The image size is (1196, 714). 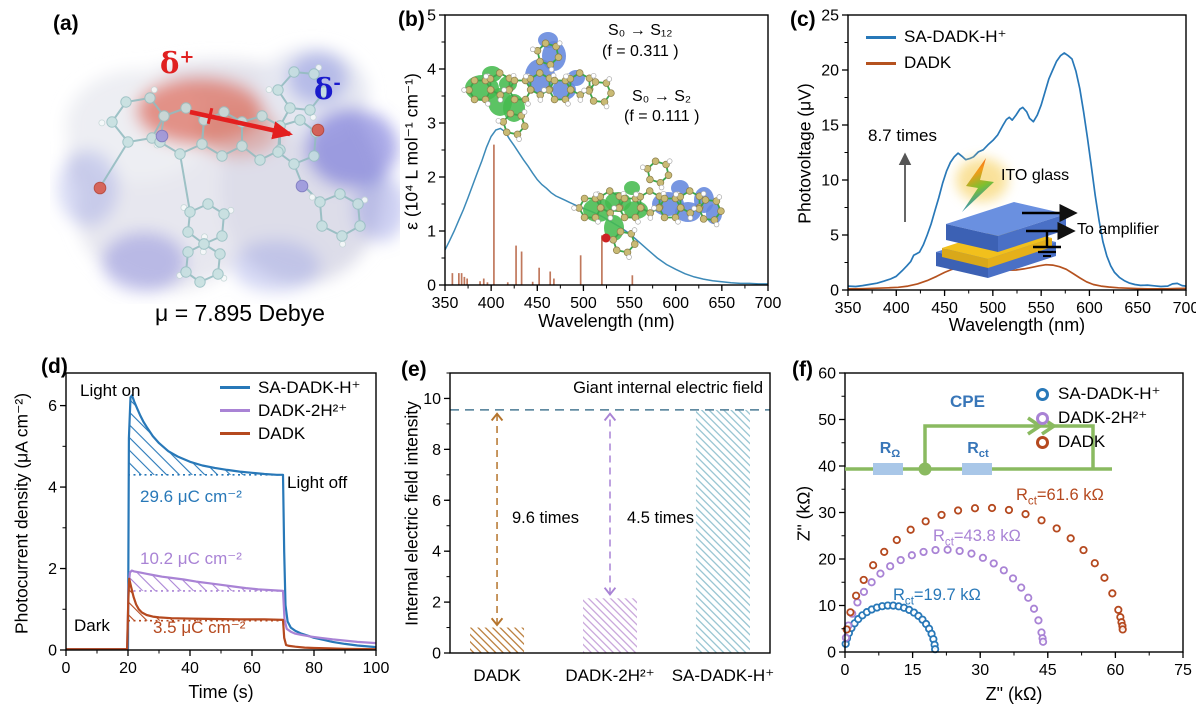 I want to click on panel-label-f: (f), so click(x=802, y=369).